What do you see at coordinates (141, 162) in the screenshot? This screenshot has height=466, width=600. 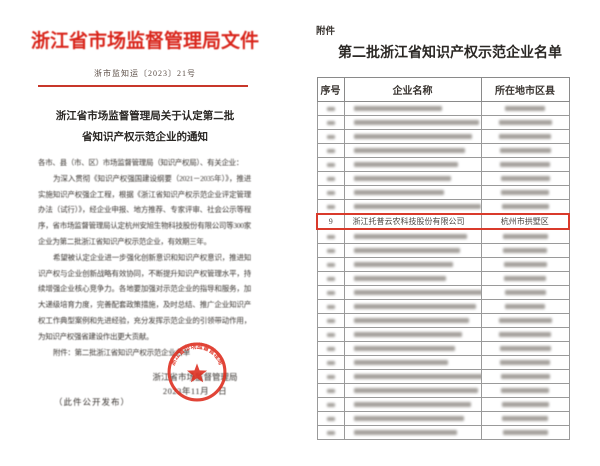 I see `salutation: 各市、县（市、区）市场监督管理局（知识产权局）、有关企业：` at bounding box center [141, 162].